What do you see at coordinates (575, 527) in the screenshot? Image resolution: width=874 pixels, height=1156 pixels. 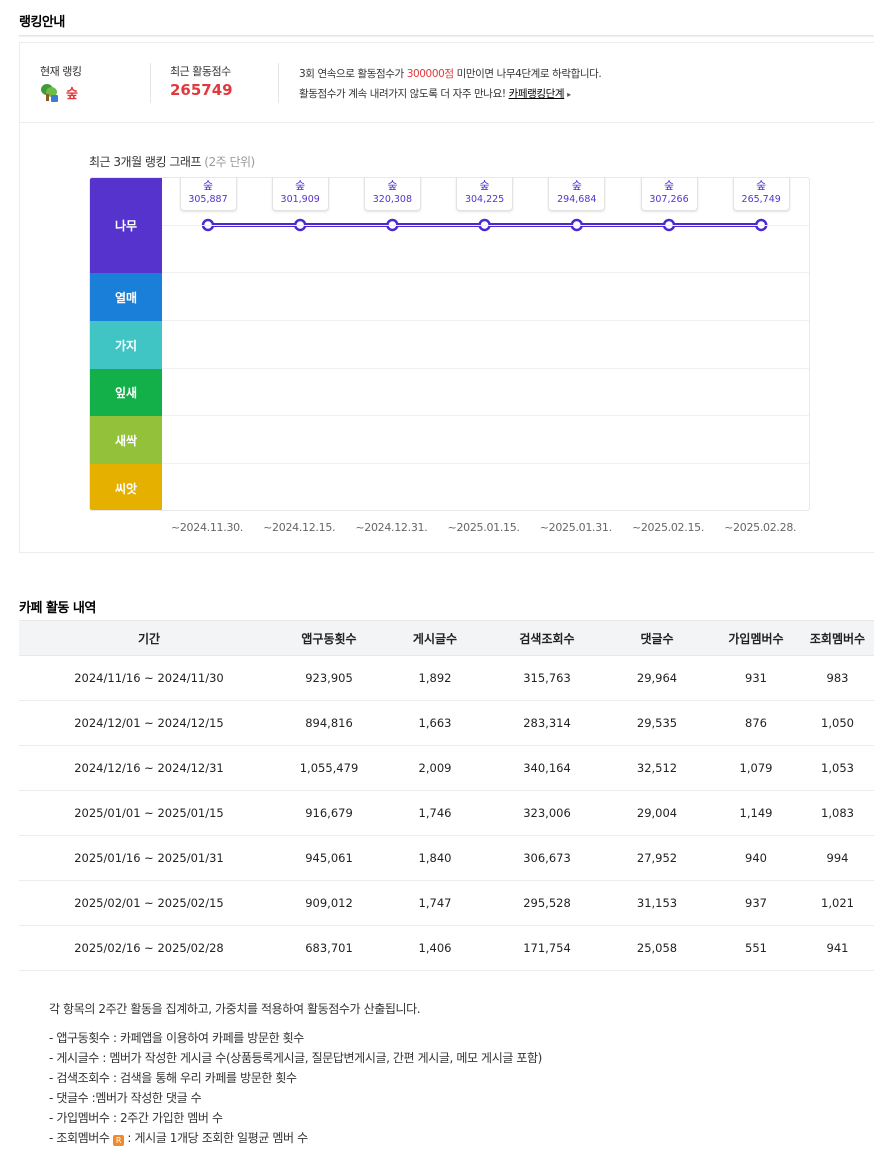 I see `x-tick-label: ~2025.01.31.` at bounding box center [575, 527].